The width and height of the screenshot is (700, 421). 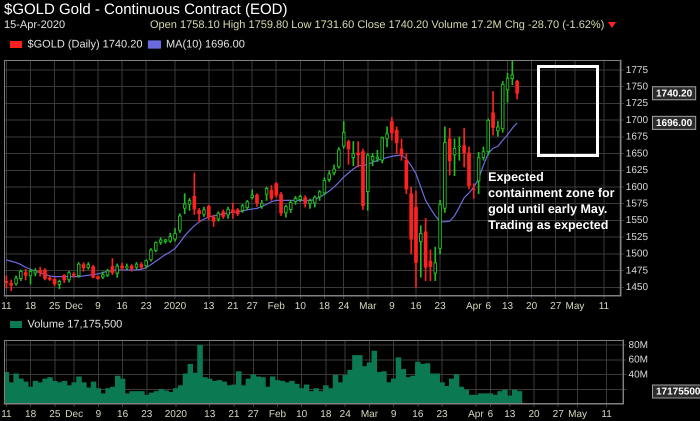 What do you see at coordinates (637, 254) in the screenshot?
I see `y-tick-label: 1500` at bounding box center [637, 254].